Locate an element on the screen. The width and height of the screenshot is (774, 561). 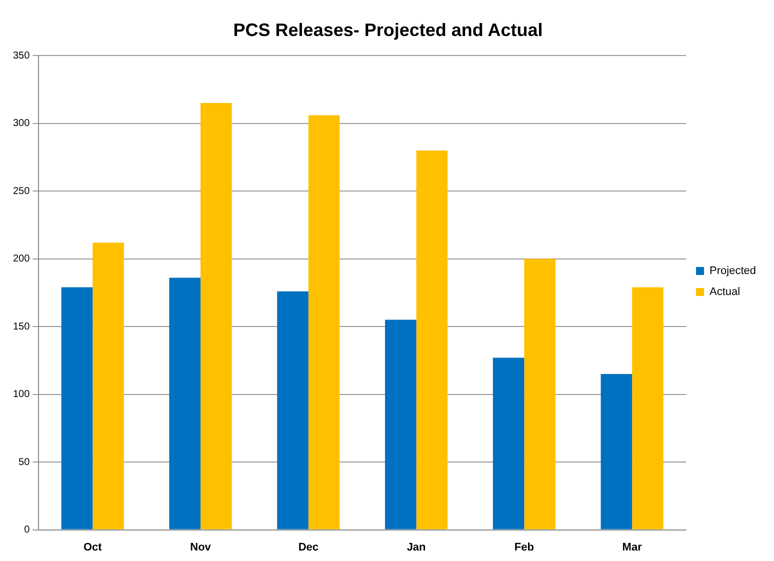
y-tick-label: 0 is located at coordinates (27, 530).